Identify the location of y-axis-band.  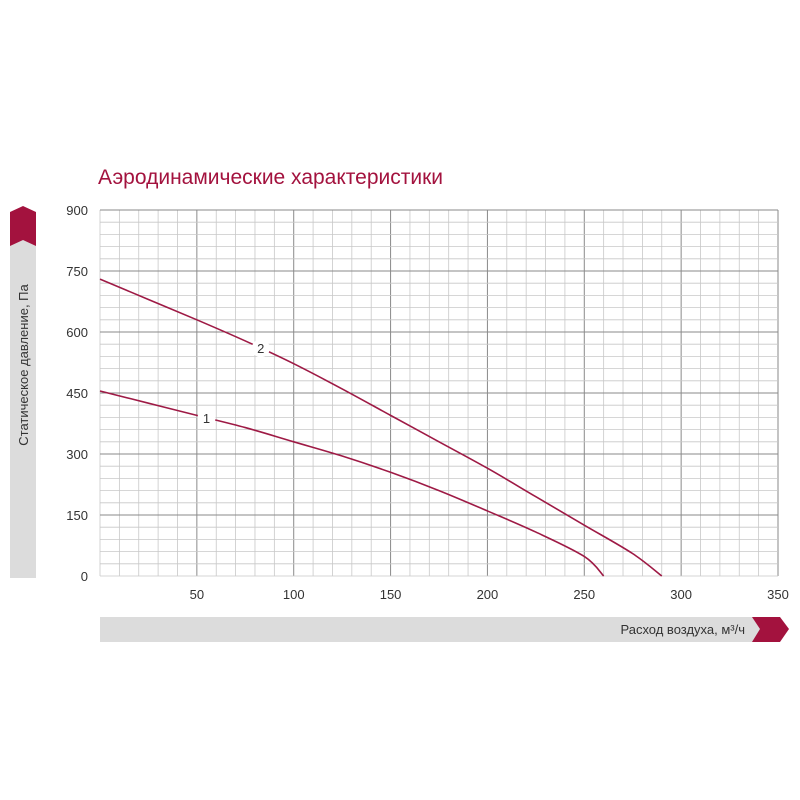
(23, 392).